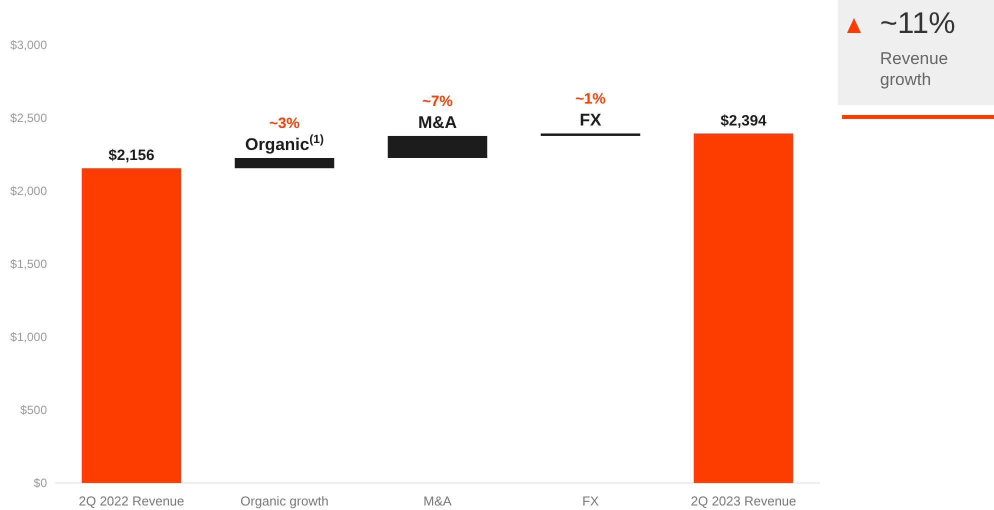 The image size is (994, 510). Describe the element at coordinates (29, 191) in the screenshot. I see `y-tick-label: $2,000` at that location.